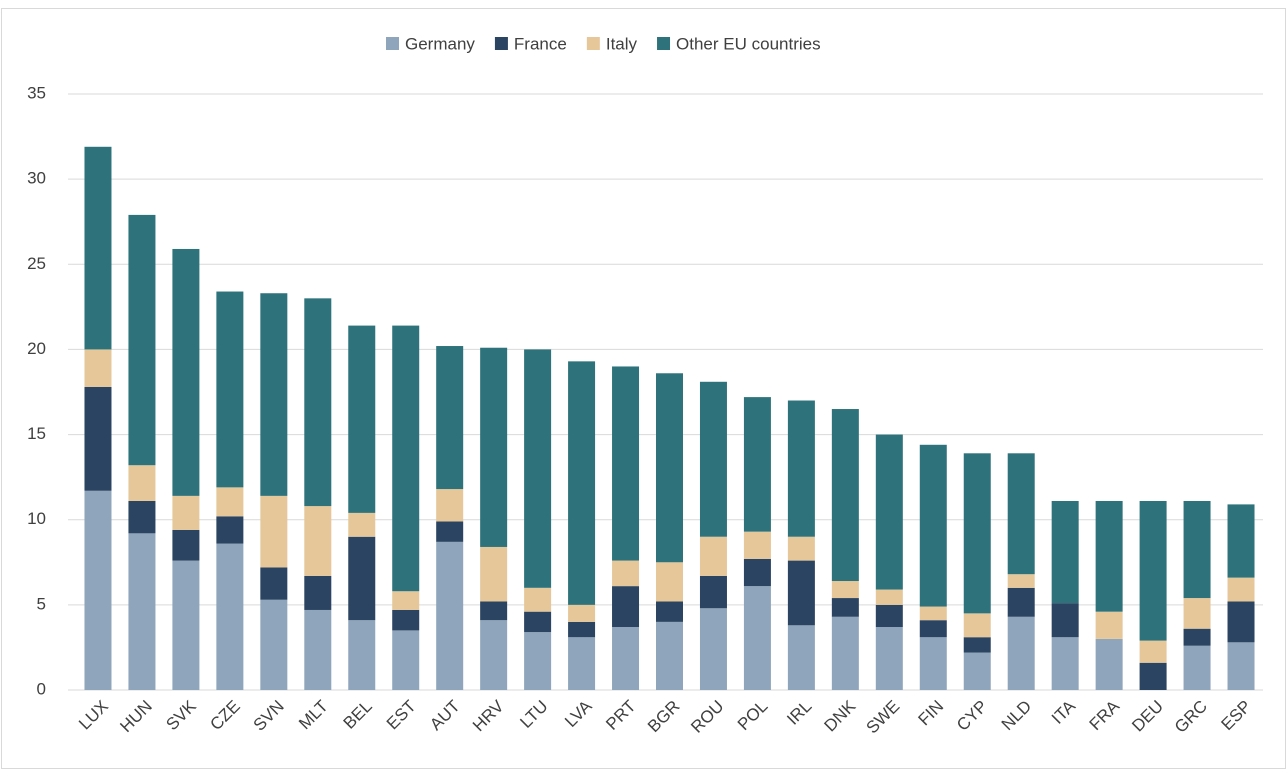 The width and height of the screenshot is (1288, 776). Describe the element at coordinates (269, 716) in the screenshot. I see `x-tick-label: SVN` at that location.